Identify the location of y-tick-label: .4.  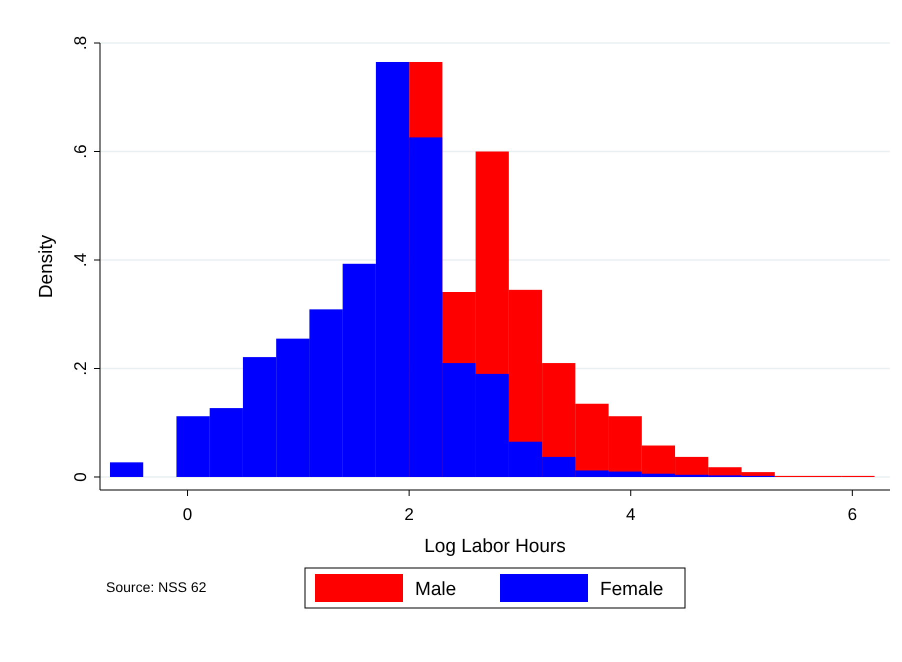
(80, 260).